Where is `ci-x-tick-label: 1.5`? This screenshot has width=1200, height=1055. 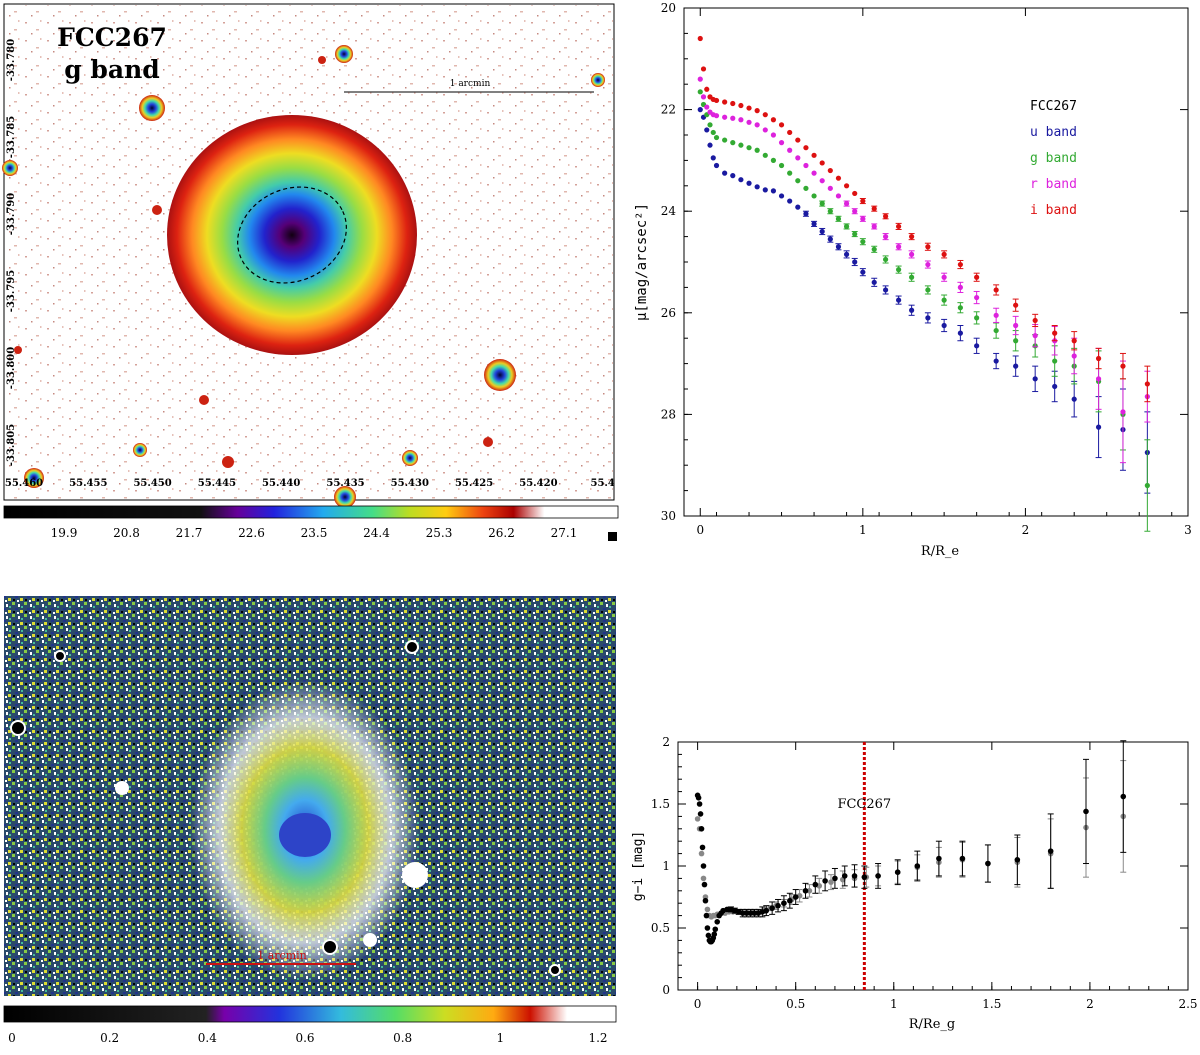
ci-x-tick-label: 1.5 is located at coordinates (991, 1004).